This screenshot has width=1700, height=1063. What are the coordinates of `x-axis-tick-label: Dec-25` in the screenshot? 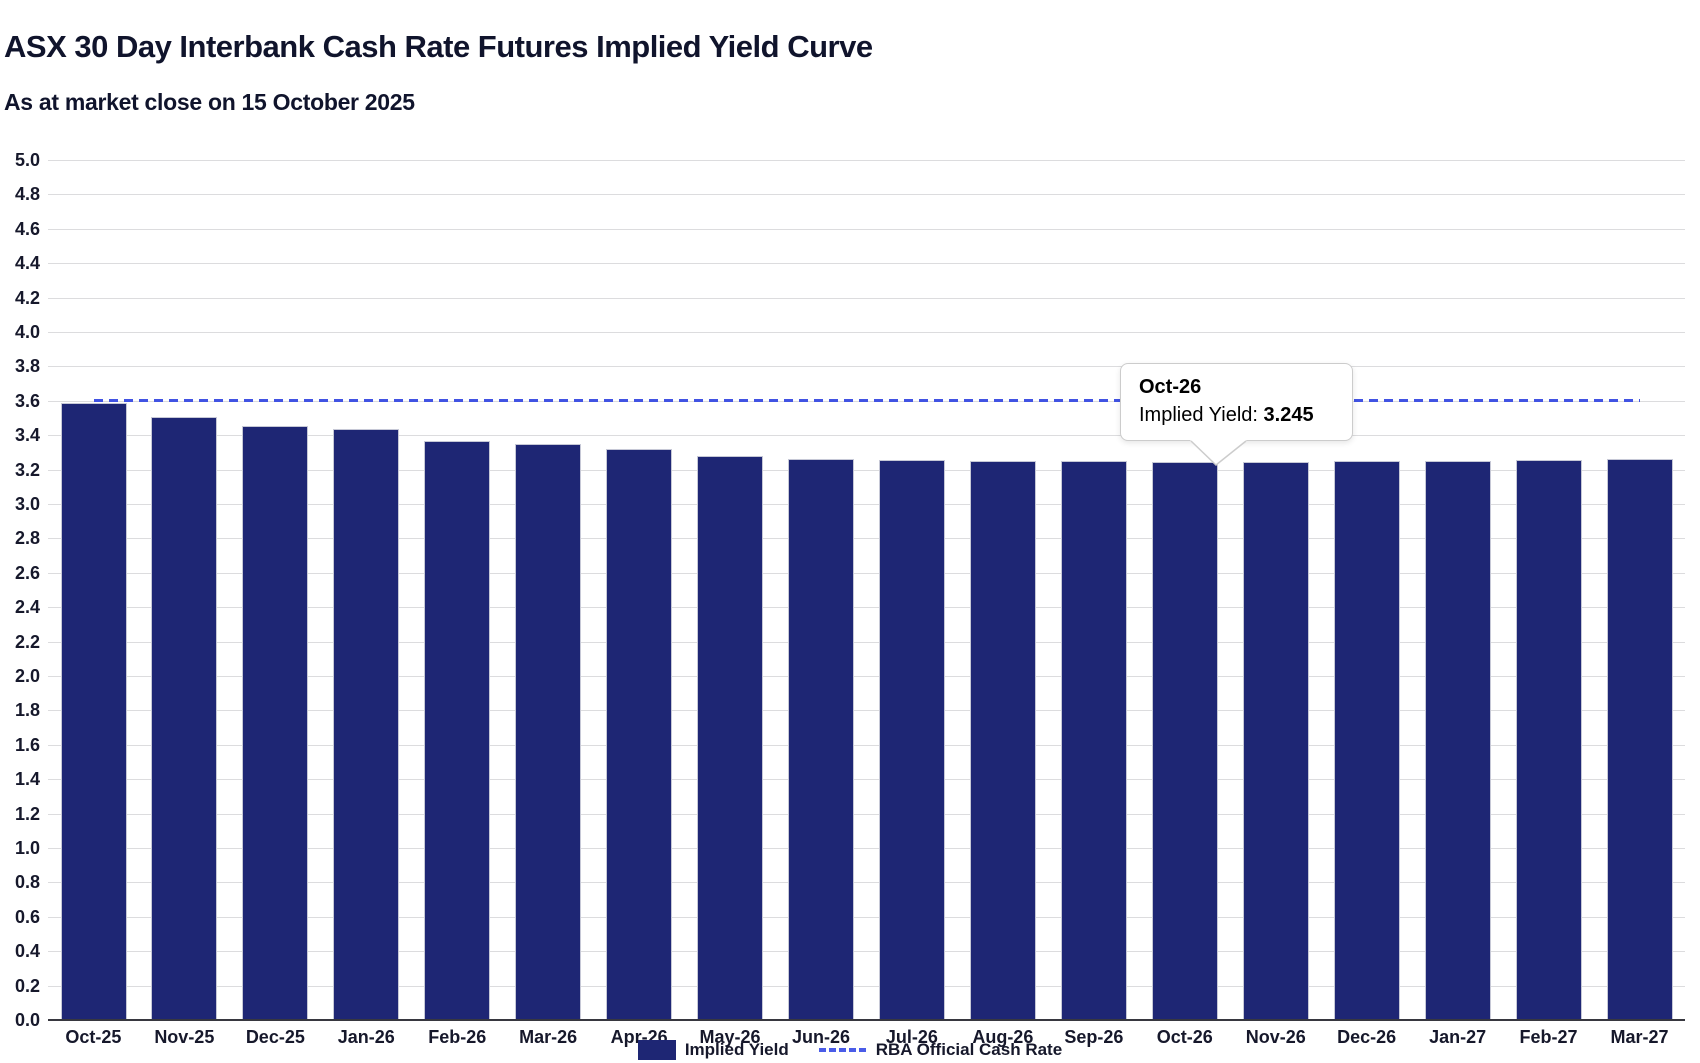 It's located at (275, 1037).